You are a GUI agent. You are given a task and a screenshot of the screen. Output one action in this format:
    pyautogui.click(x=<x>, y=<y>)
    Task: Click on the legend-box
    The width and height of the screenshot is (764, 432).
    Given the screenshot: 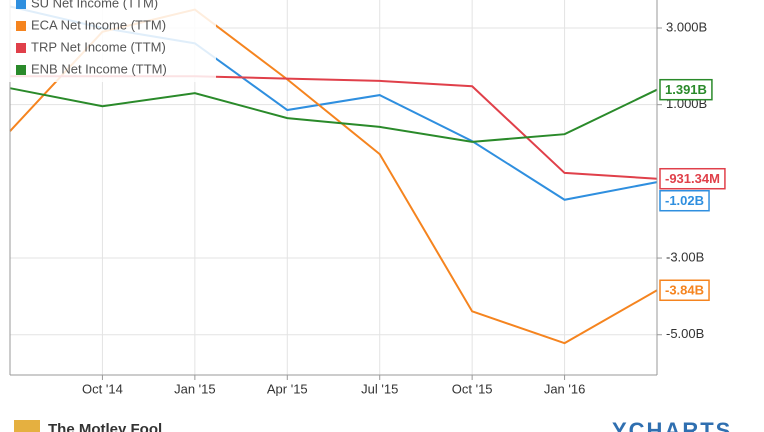 What is the action you would take?
    pyautogui.click(x=108, y=41)
    